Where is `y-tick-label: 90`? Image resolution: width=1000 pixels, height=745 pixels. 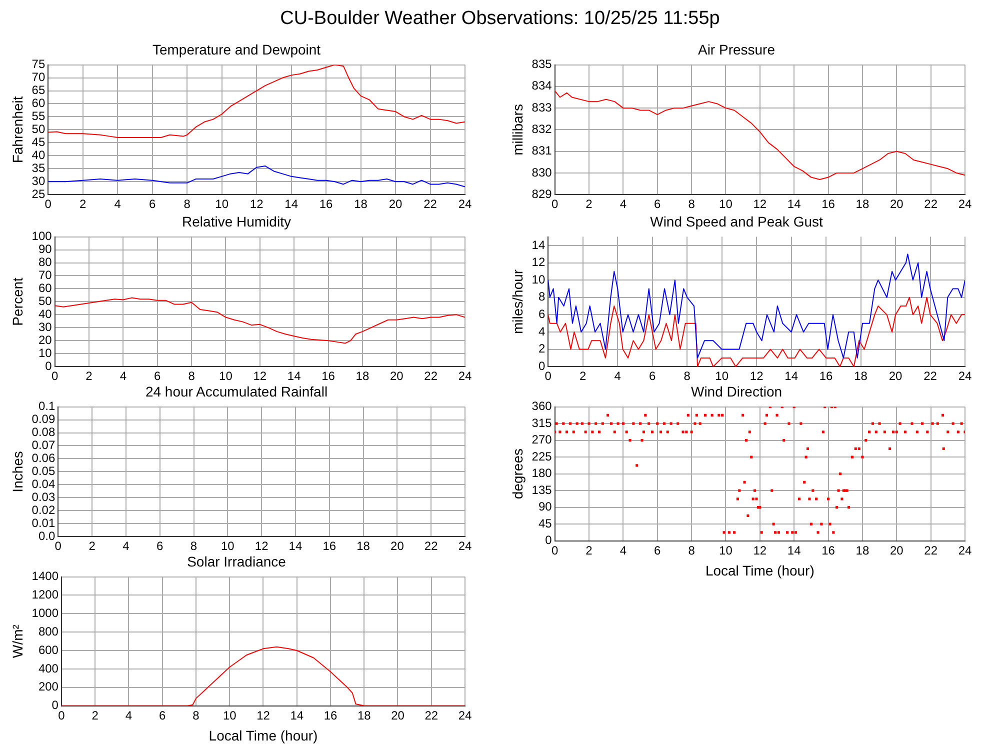
y-tick-label: 90 is located at coordinates (45, 249).